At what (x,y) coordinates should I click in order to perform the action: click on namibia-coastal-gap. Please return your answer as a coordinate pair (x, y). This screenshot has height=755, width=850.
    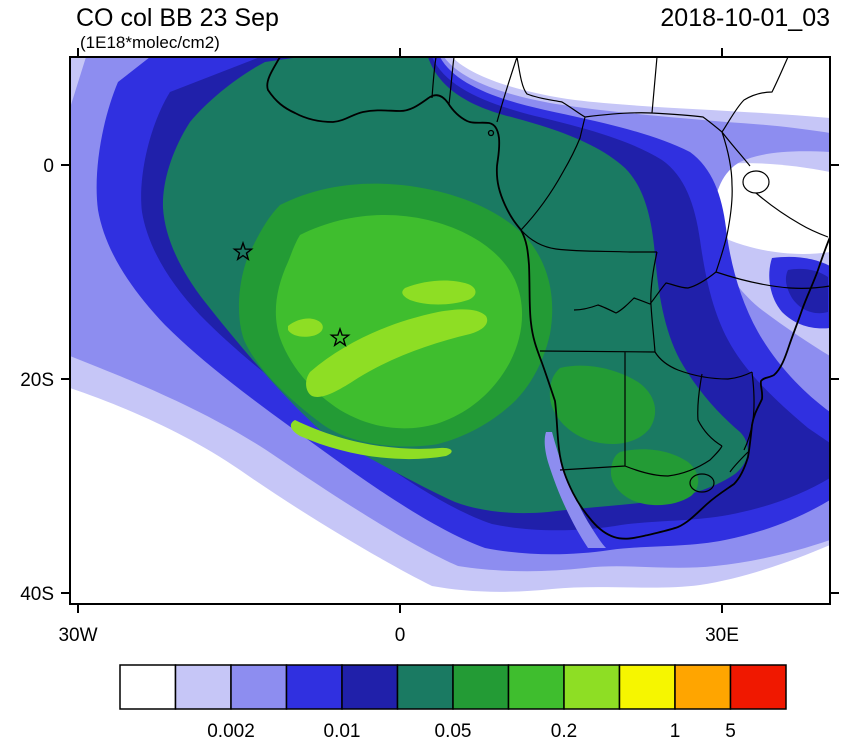
    Looking at the image, I should click on (575, 490).